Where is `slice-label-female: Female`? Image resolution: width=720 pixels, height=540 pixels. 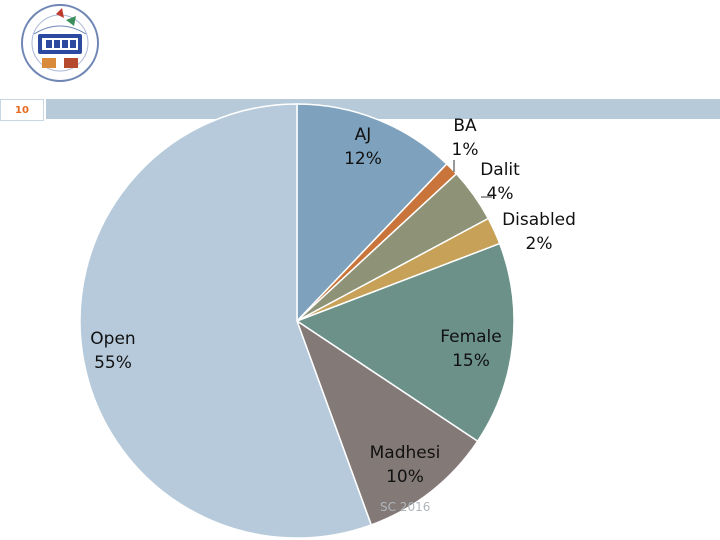
slice-label-female: Female is located at coordinates (470, 337).